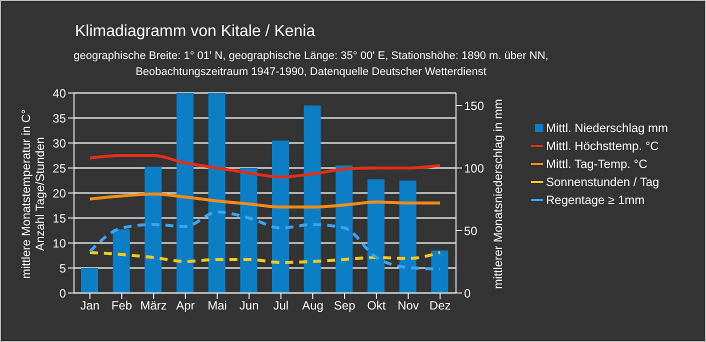  What do you see at coordinates (59, 118) in the screenshot?
I see `y-tick-label: 35` at bounding box center [59, 118].